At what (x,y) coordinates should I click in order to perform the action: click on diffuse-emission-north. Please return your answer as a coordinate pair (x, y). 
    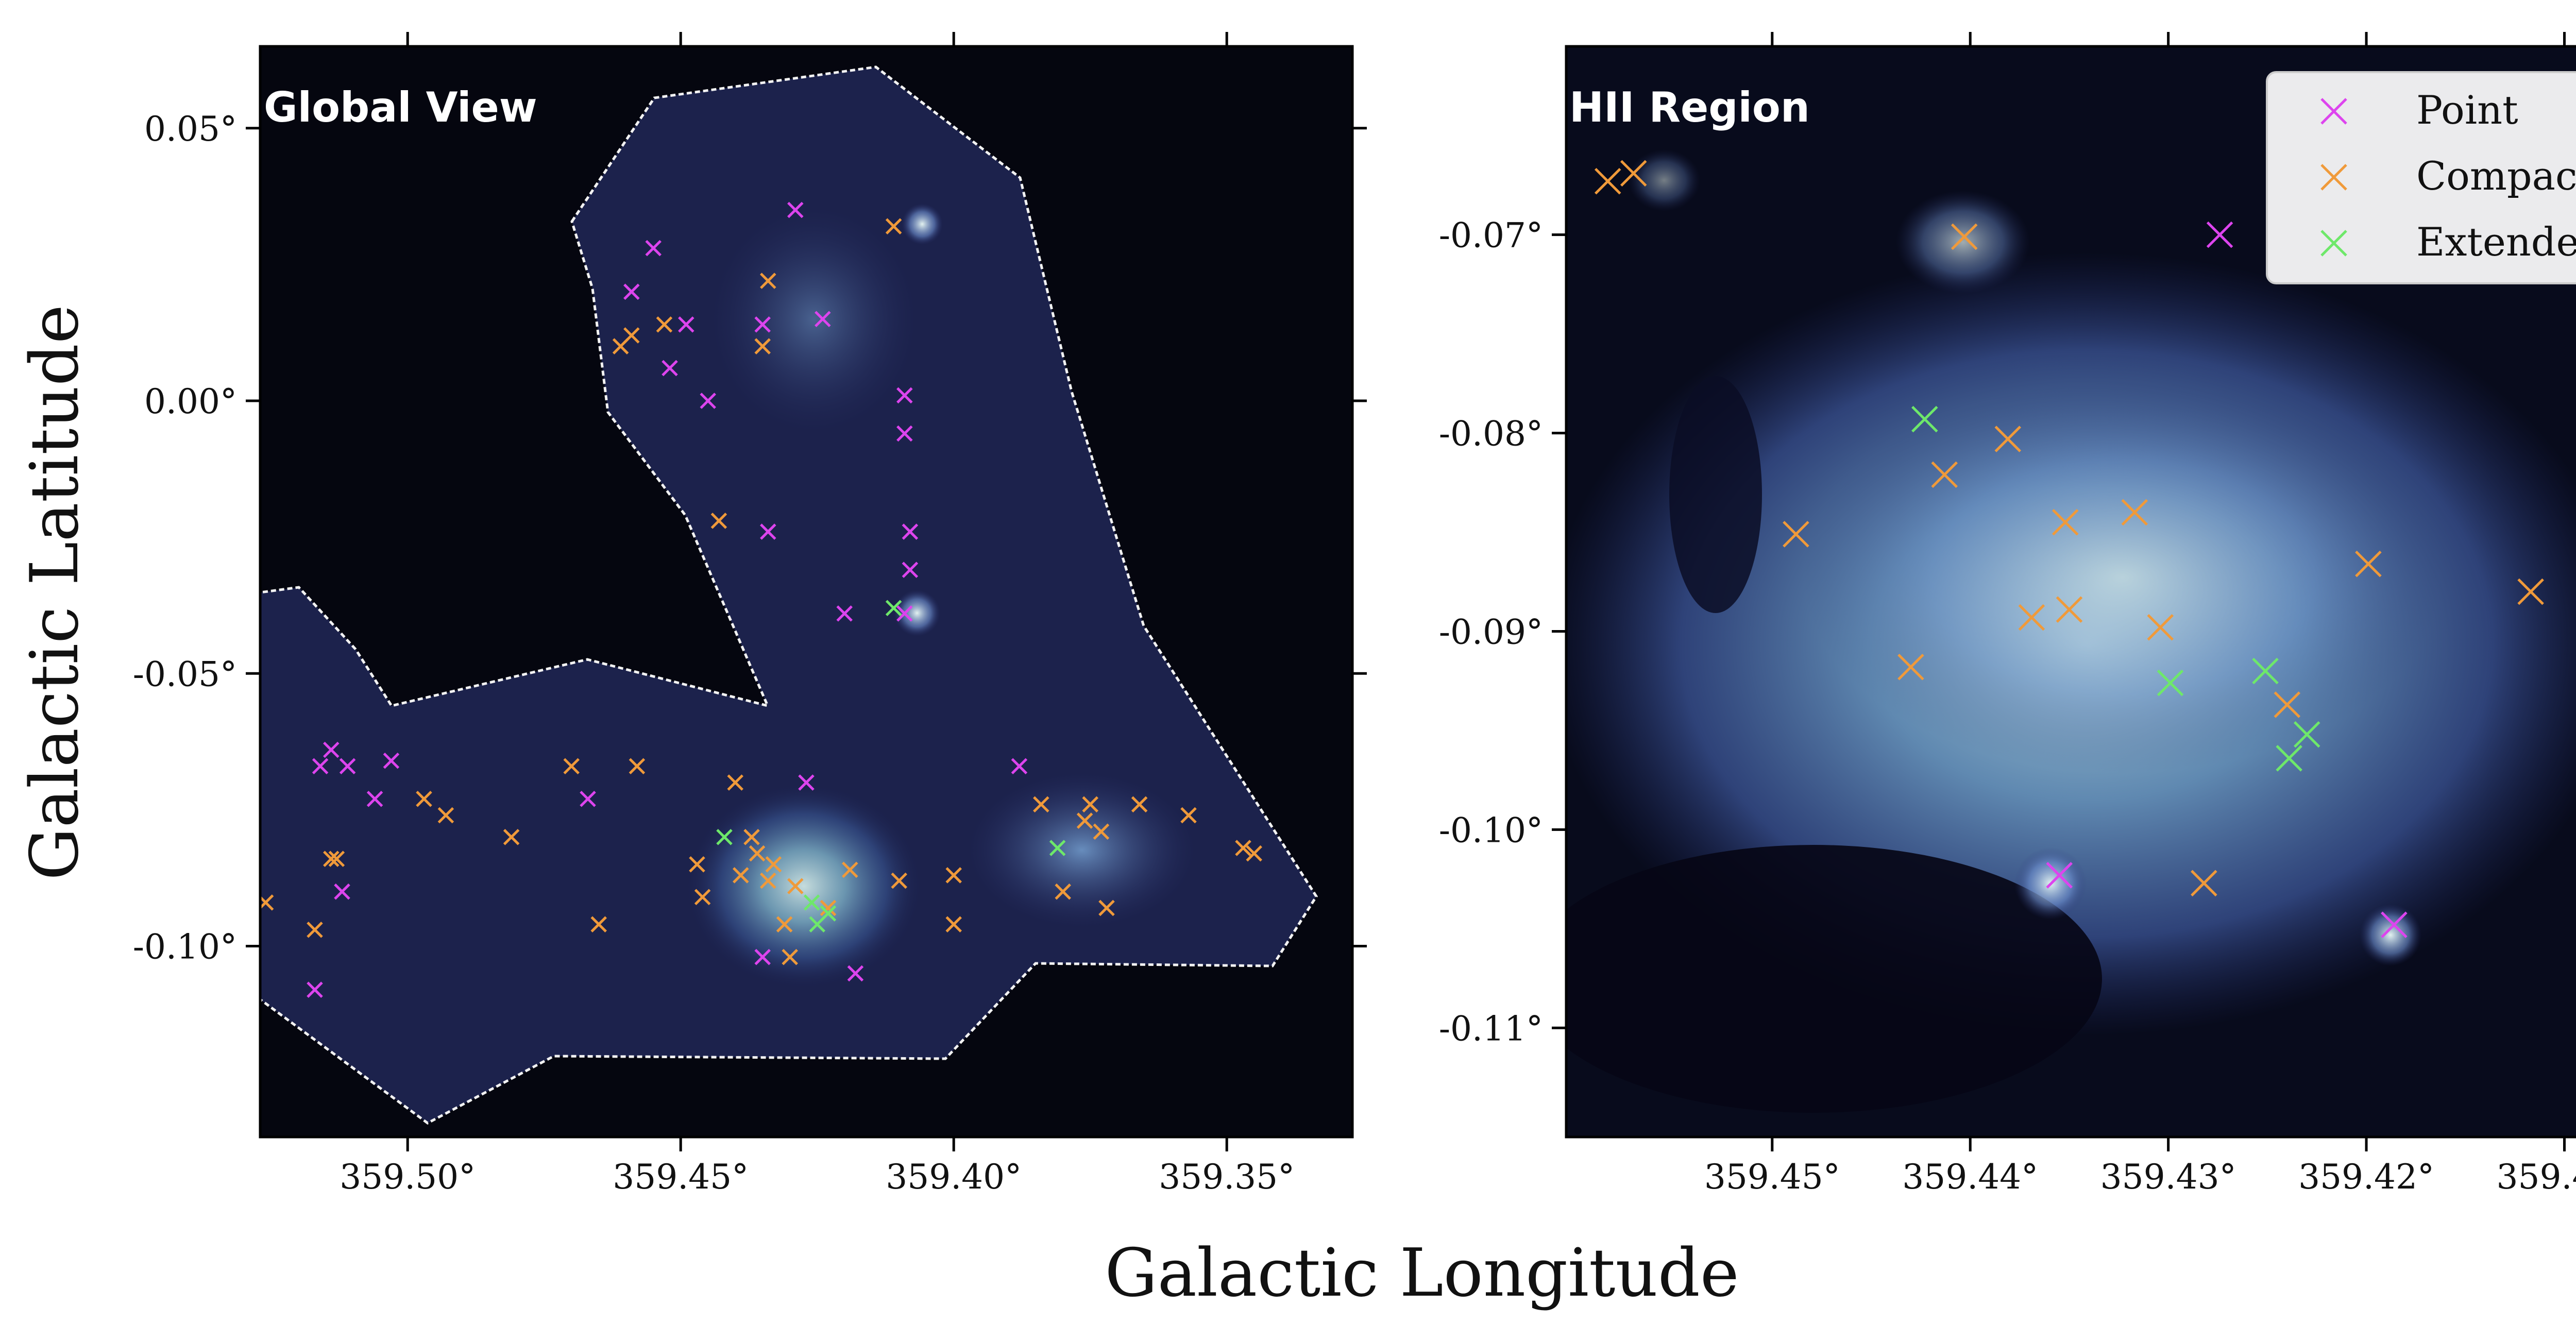
    Looking at the image, I should click on (814, 319).